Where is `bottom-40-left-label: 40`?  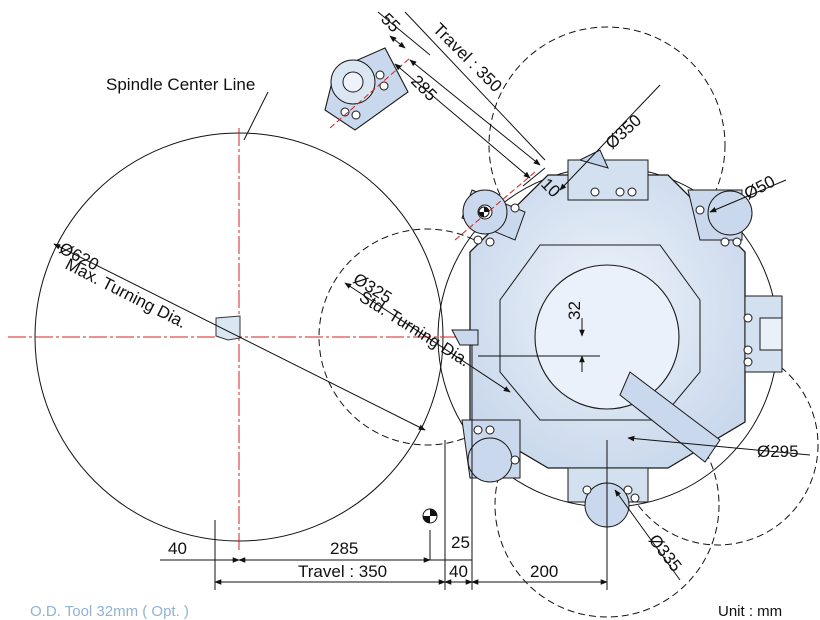
bottom-40-left-label: 40 is located at coordinates (177, 548).